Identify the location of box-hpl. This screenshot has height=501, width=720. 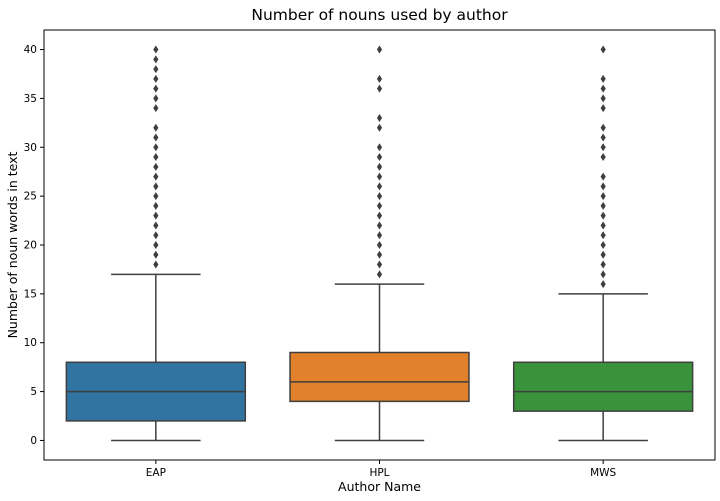
(379, 377).